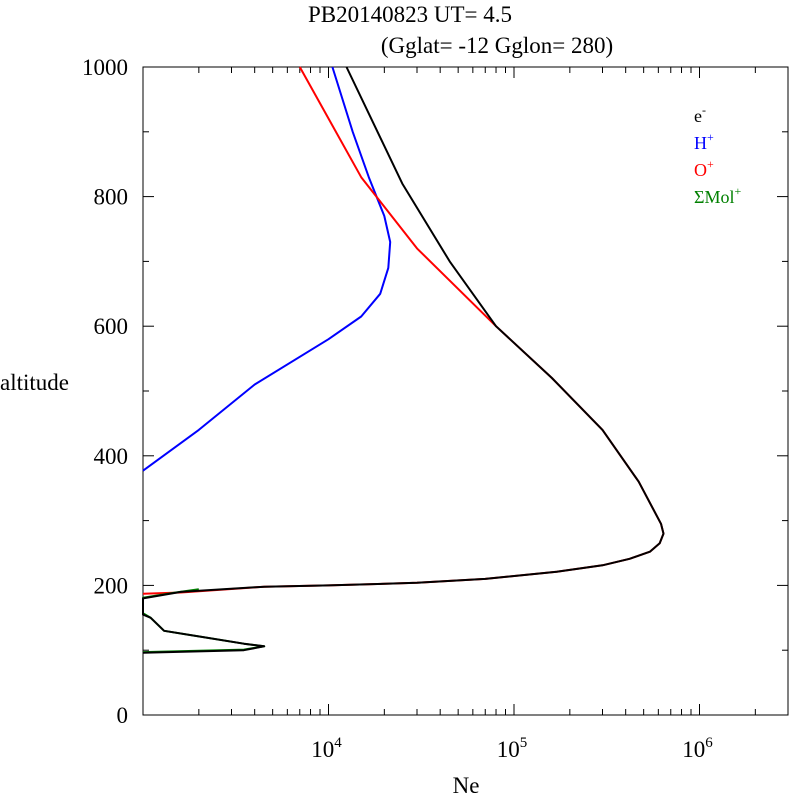 The height and width of the screenshot is (796, 792). I want to click on legend-entry: e-, so click(700, 114).